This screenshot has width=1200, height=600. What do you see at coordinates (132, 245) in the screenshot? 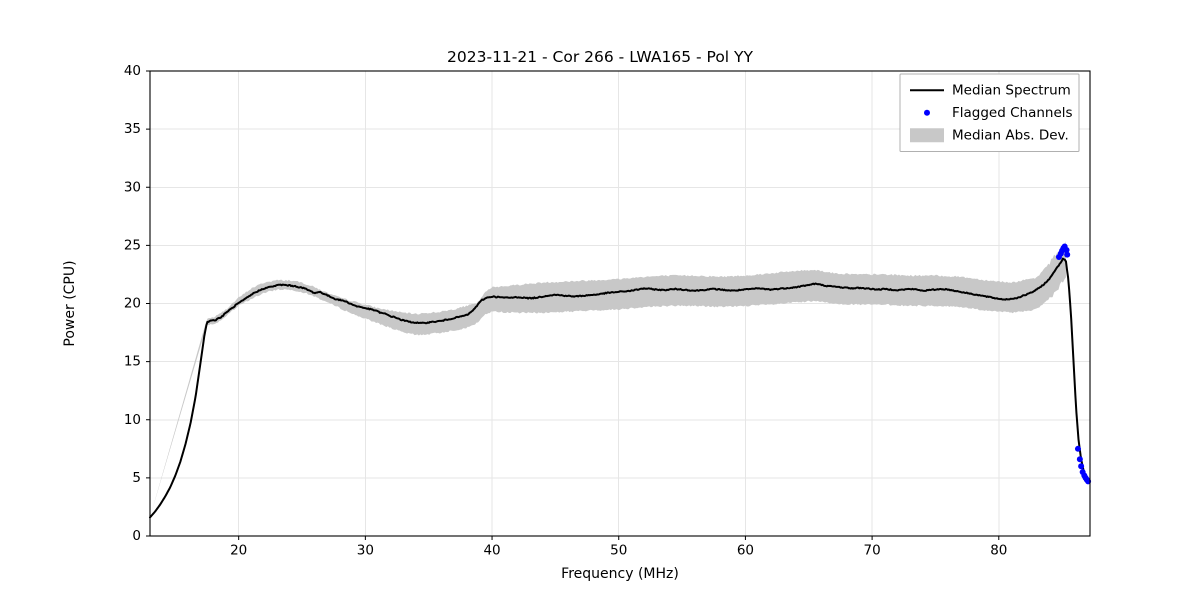
I see `y-tick-label: 25` at bounding box center [132, 245].